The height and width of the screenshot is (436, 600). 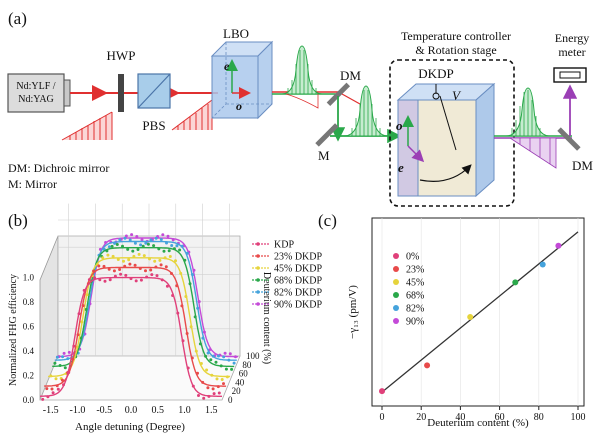 What do you see at coordinates (247, 365) in the screenshot?
I see `z-tick-label-4: 80` at bounding box center [247, 365].